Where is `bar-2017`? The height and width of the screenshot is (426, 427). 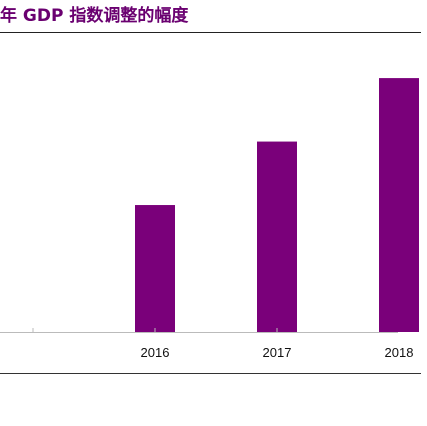
bar-2017 is located at coordinates (277, 236).